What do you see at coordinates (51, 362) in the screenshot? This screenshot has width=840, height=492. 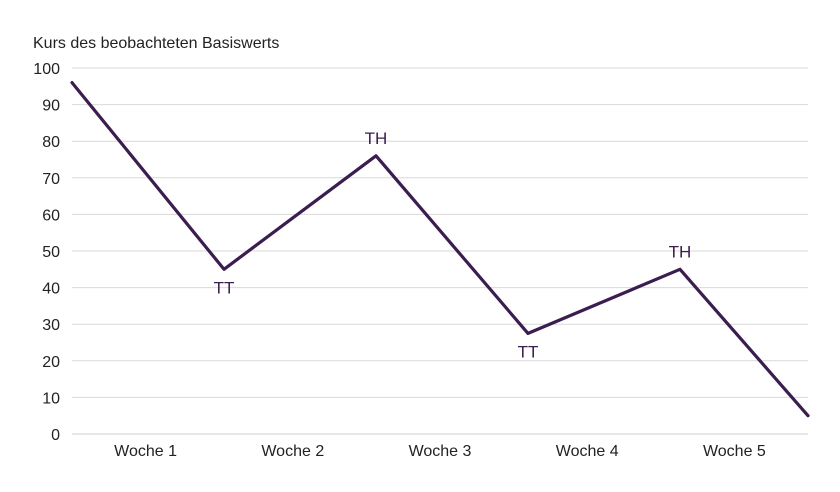 I see `y-tick-label: 20` at bounding box center [51, 362].